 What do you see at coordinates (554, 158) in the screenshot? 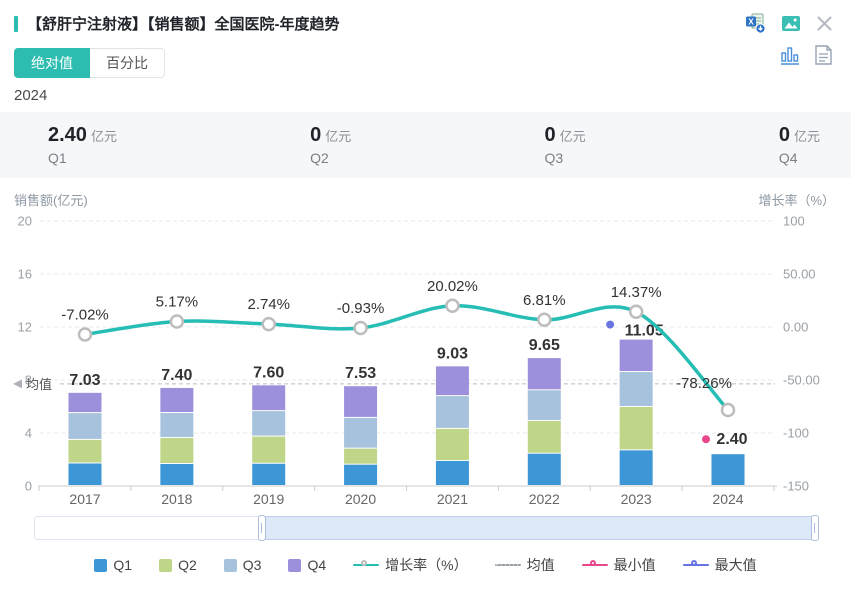
I see `stat-q3-label: Q3` at bounding box center [554, 158].